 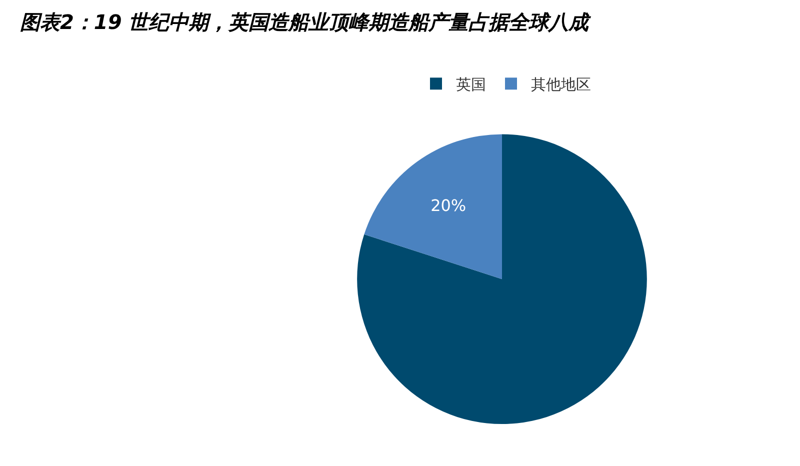 What do you see at coordinates (306, 22) in the screenshot?
I see `chart-title: 图表2：19 世纪中期，英国造船业顶峰期造船产量占据全球八成` at bounding box center [306, 22].